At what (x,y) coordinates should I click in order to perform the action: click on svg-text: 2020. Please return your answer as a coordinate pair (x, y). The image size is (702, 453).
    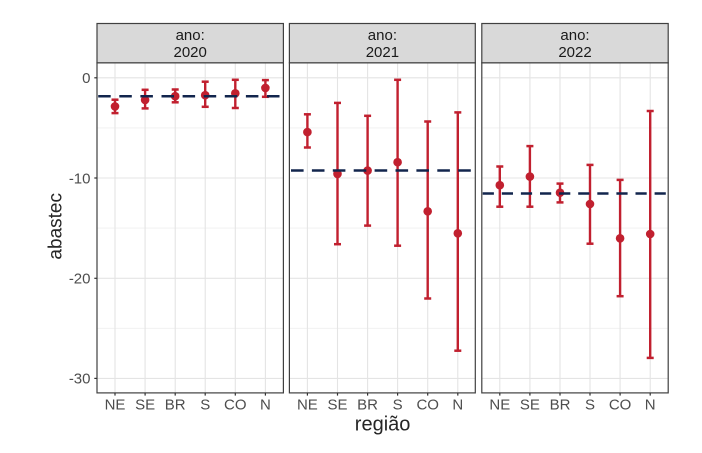
    Looking at the image, I should click on (190, 52).